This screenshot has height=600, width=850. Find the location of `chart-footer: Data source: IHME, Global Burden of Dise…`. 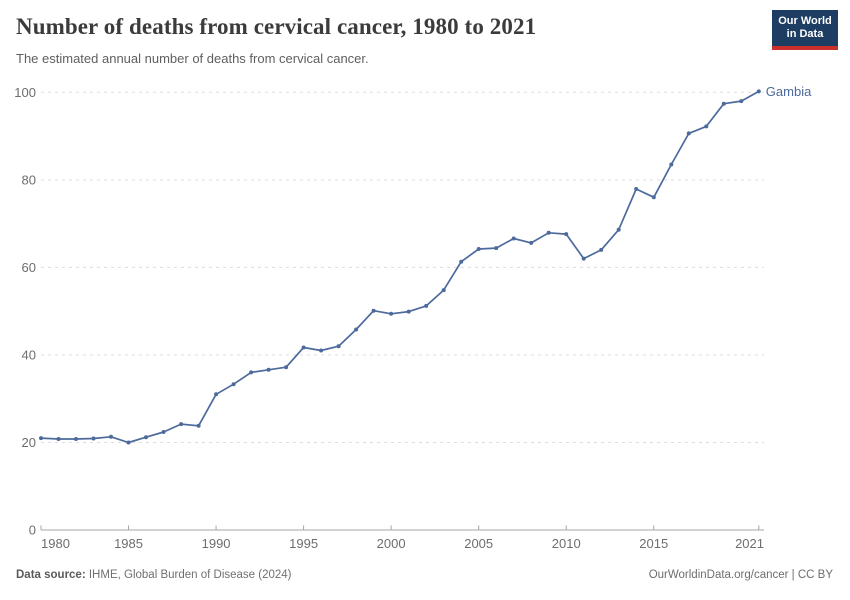

chart-footer: Data source: IHME, Global Burden of Dise… is located at coordinates (424, 575).